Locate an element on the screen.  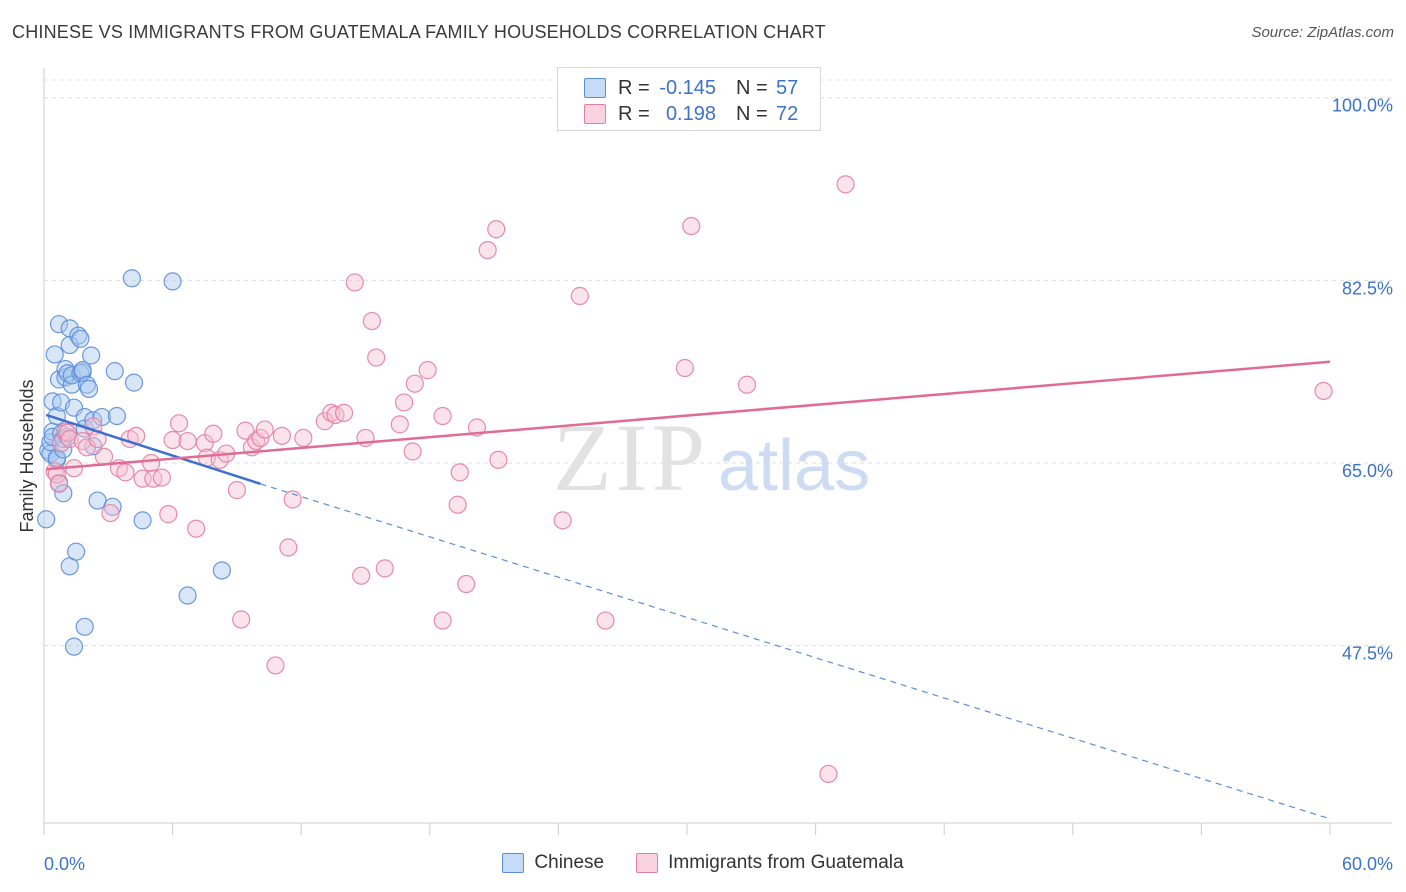
legend-r-value: 0.198 is located at coordinates (690, 113).